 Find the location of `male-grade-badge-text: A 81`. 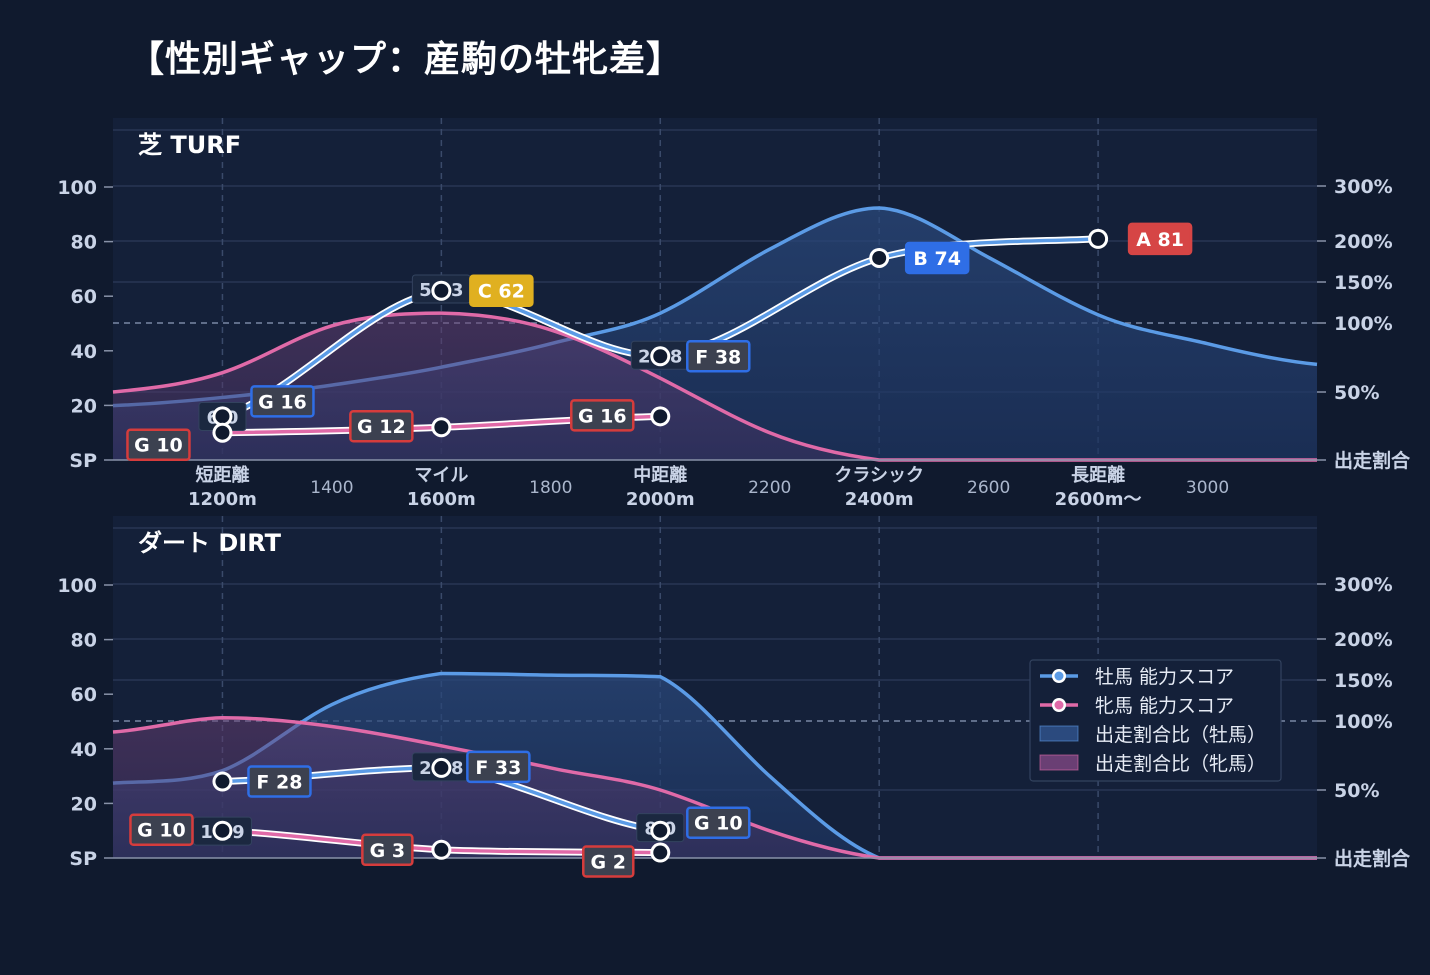

male-grade-badge-text: A 81 is located at coordinates (1160, 240).